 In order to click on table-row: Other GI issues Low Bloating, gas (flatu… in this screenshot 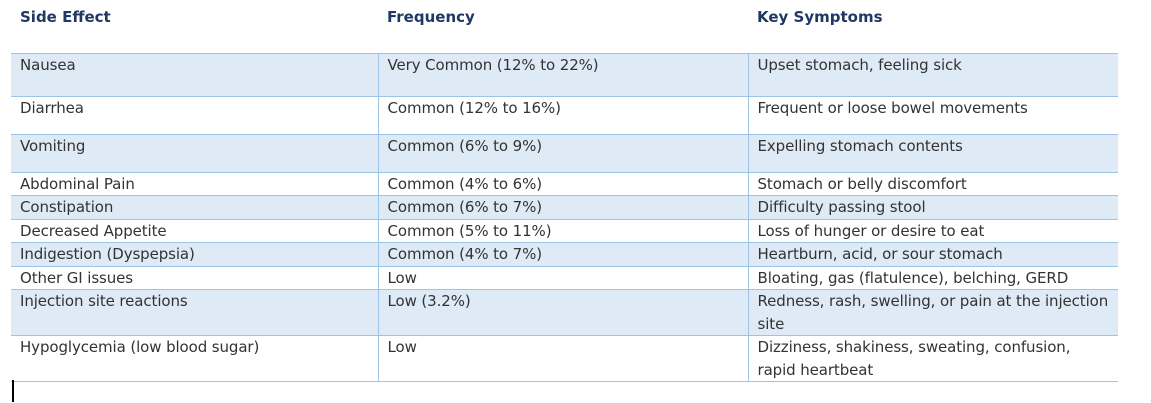, I will do `click(564, 277)`.